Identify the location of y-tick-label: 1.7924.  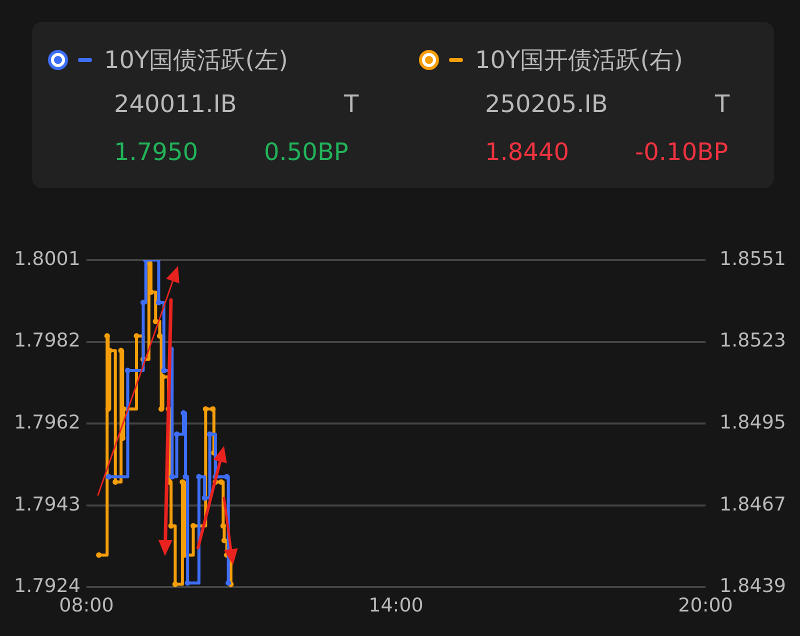
(47, 586).